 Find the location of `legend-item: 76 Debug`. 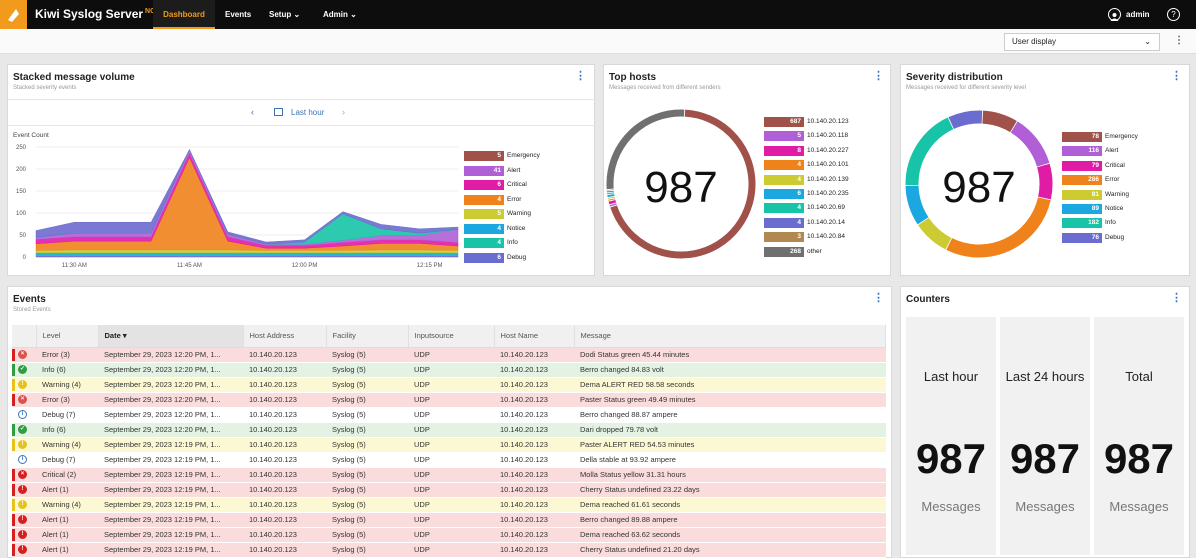

legend-item: 76 Debug is located at coordinates (1112, 238).